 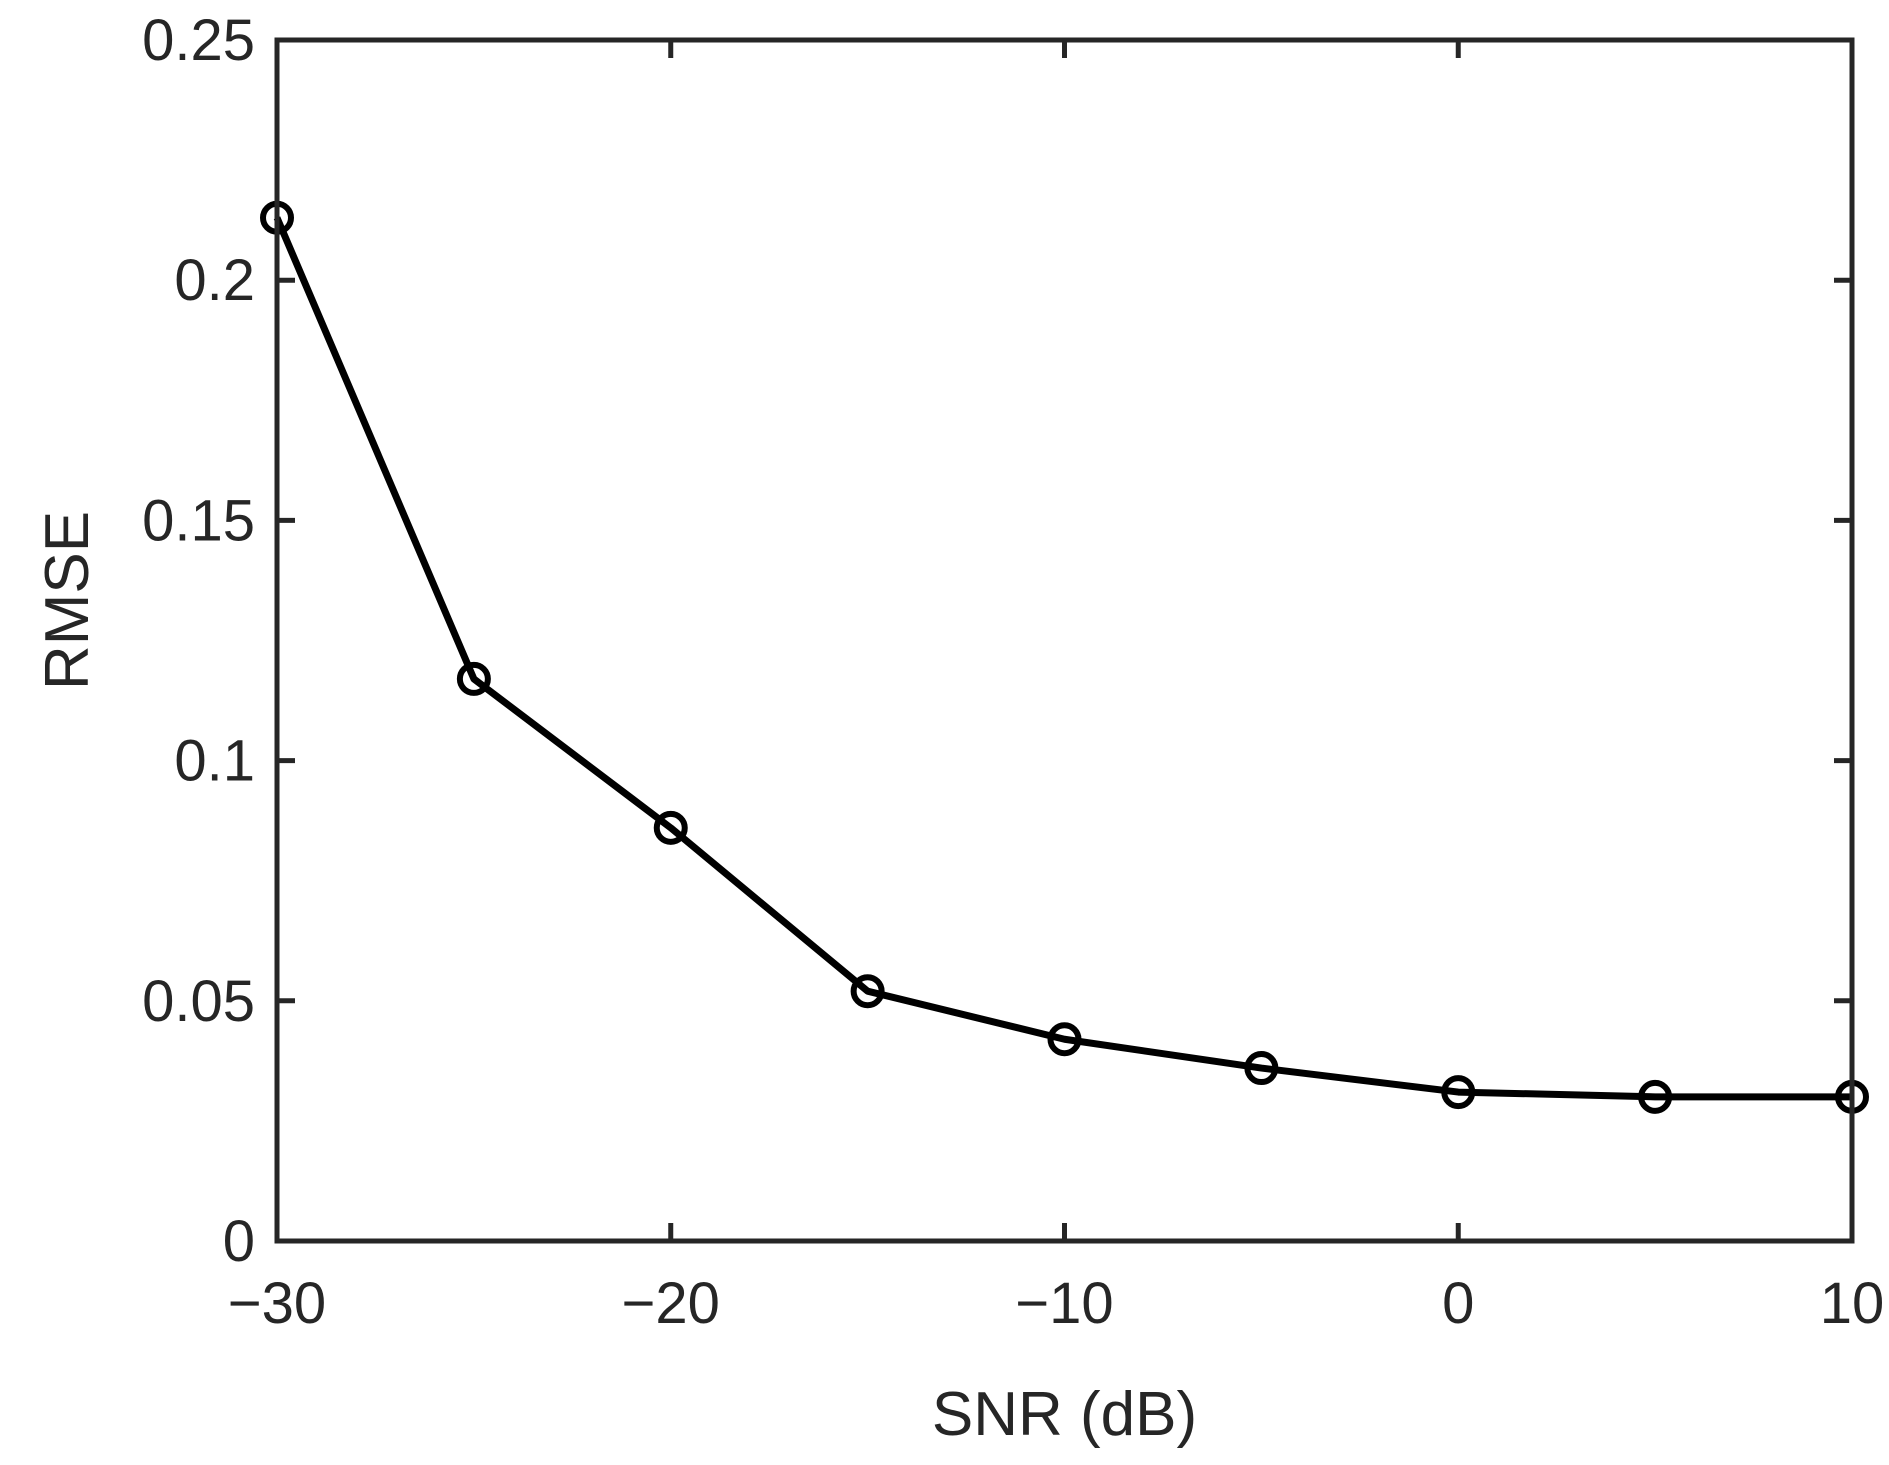 I want to click on y-tick-label: 0.25, so click(x=198, y=40).